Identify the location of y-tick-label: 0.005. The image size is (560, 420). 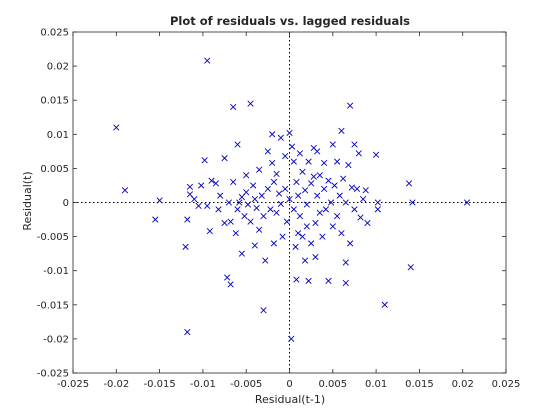
(54, 169).